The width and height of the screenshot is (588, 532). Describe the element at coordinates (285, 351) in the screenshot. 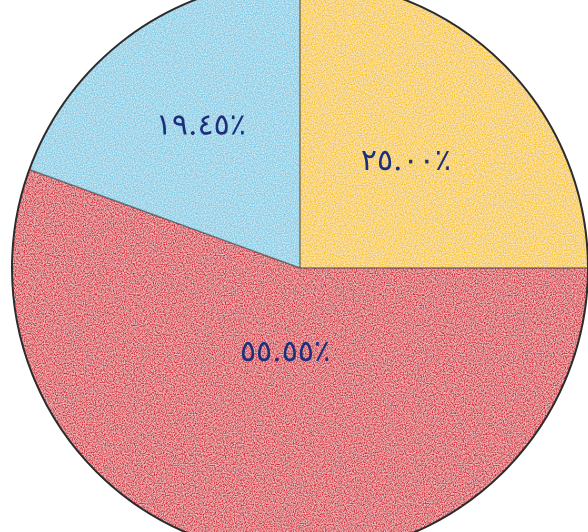

I see `slice-label: ٥٥.٥٥٪` at that location.